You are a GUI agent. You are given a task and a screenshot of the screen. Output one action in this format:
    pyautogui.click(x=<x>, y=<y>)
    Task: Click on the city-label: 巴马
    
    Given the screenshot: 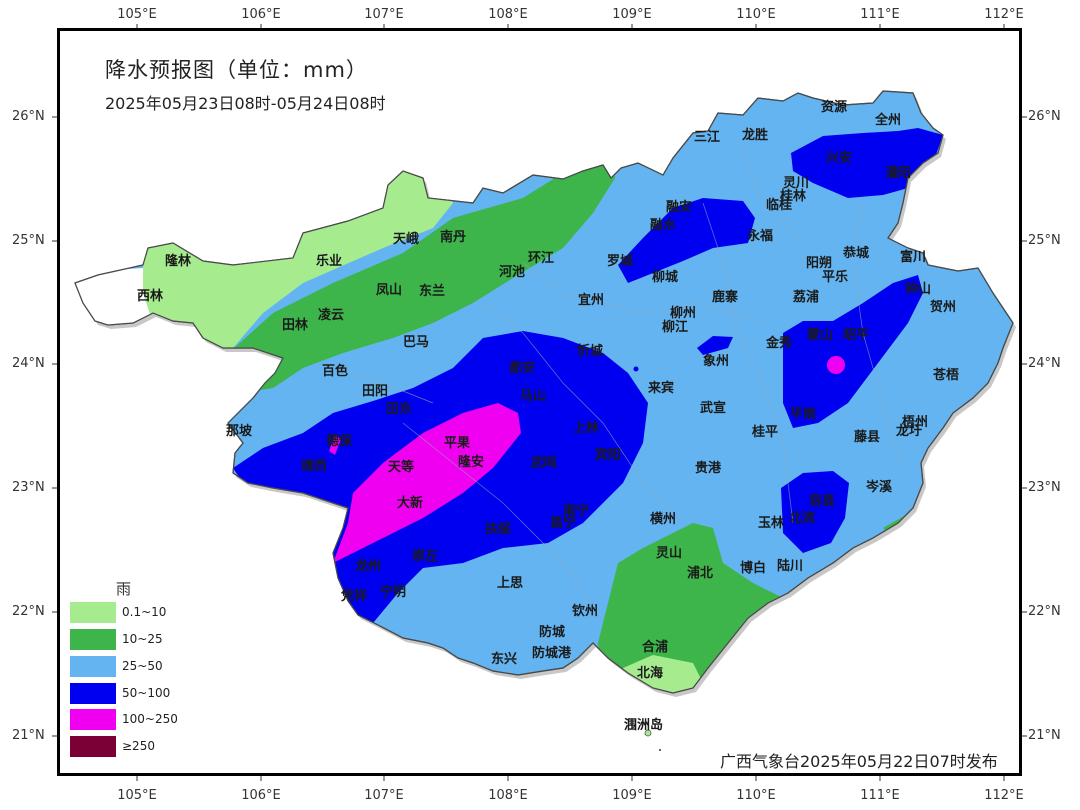 What is the action you would take?
    pyautogui.click(x=416, y=342)
    